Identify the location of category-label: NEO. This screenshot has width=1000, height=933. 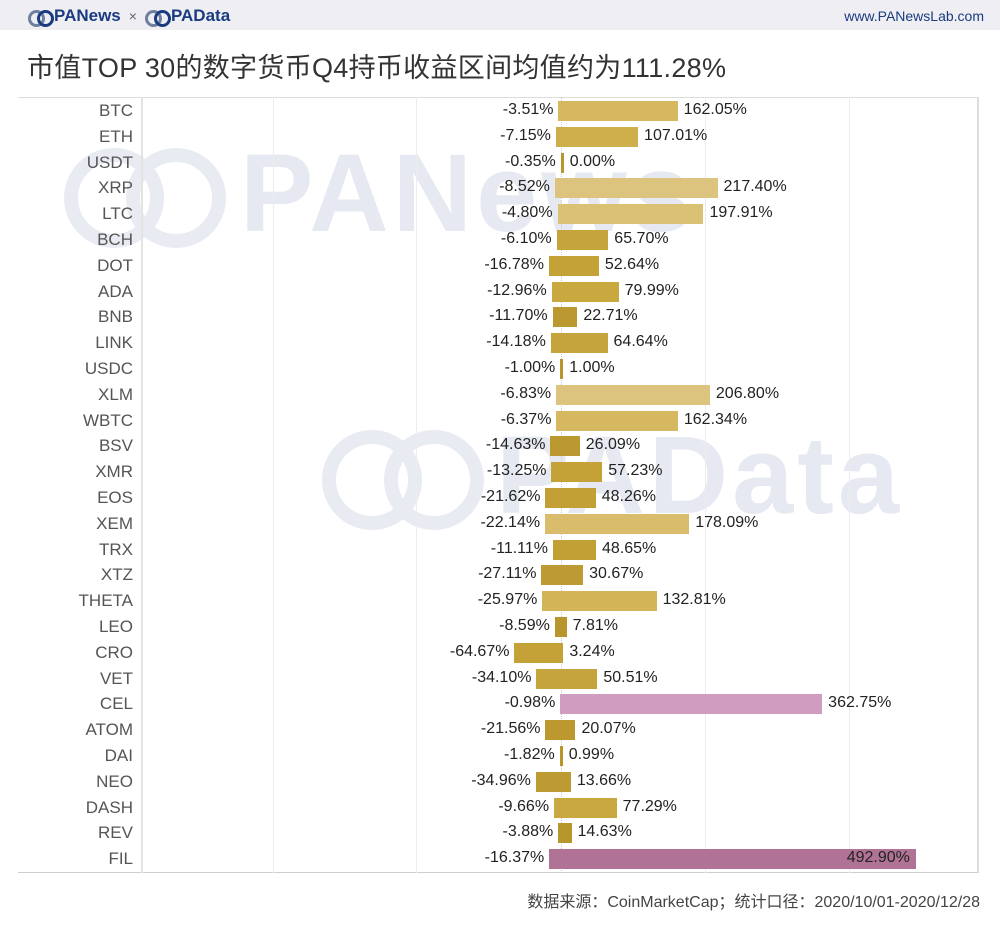
(114, 781).